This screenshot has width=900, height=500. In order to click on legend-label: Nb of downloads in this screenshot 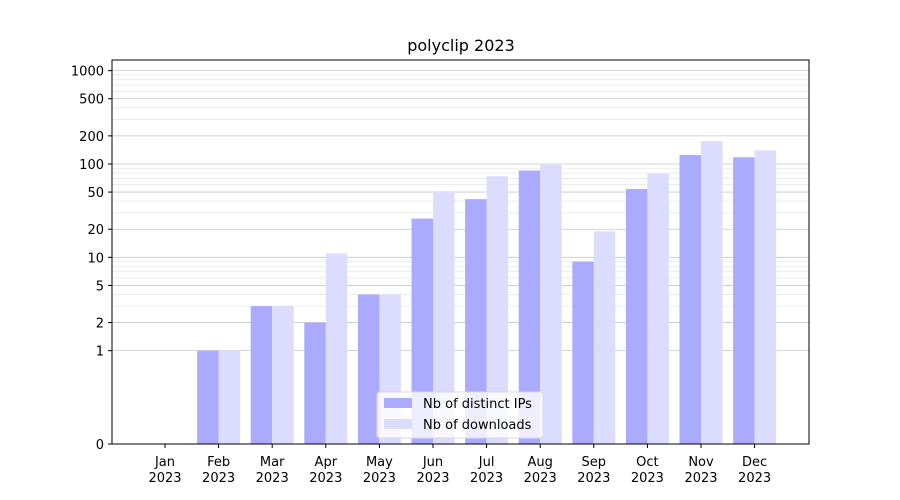, I will do `click(477, 425)`.